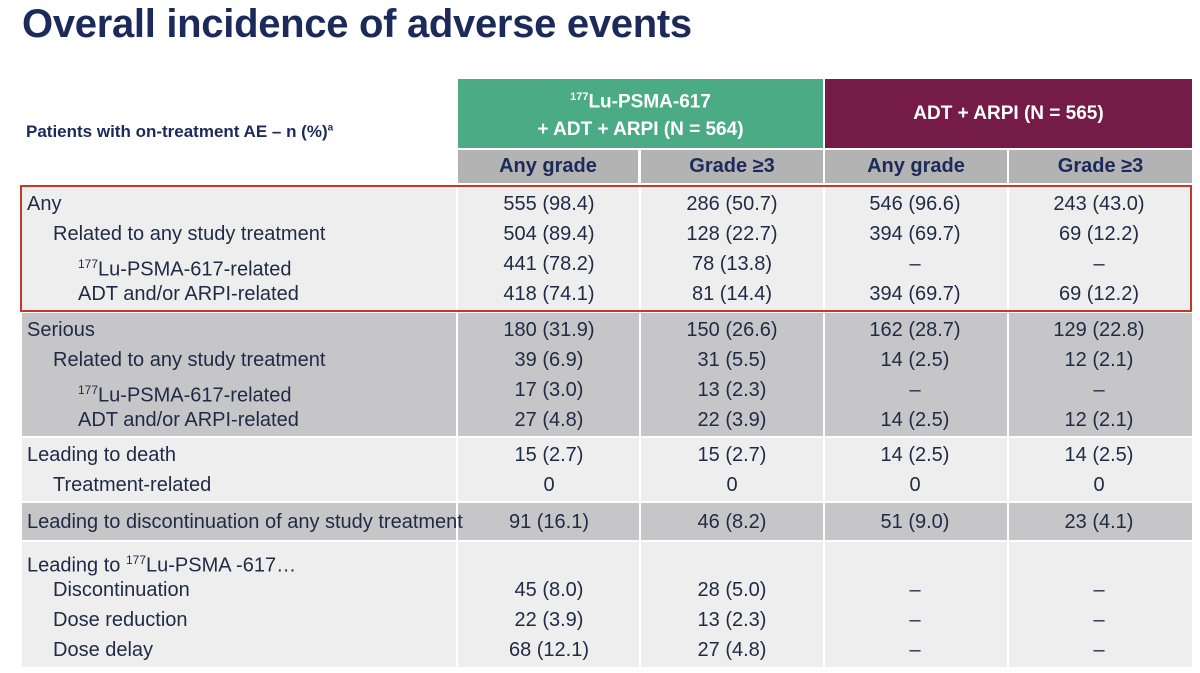  Describe the element at coordinates (549, 234) in the screenshot. I see `cell-value: 504 (89.4)` at that location.